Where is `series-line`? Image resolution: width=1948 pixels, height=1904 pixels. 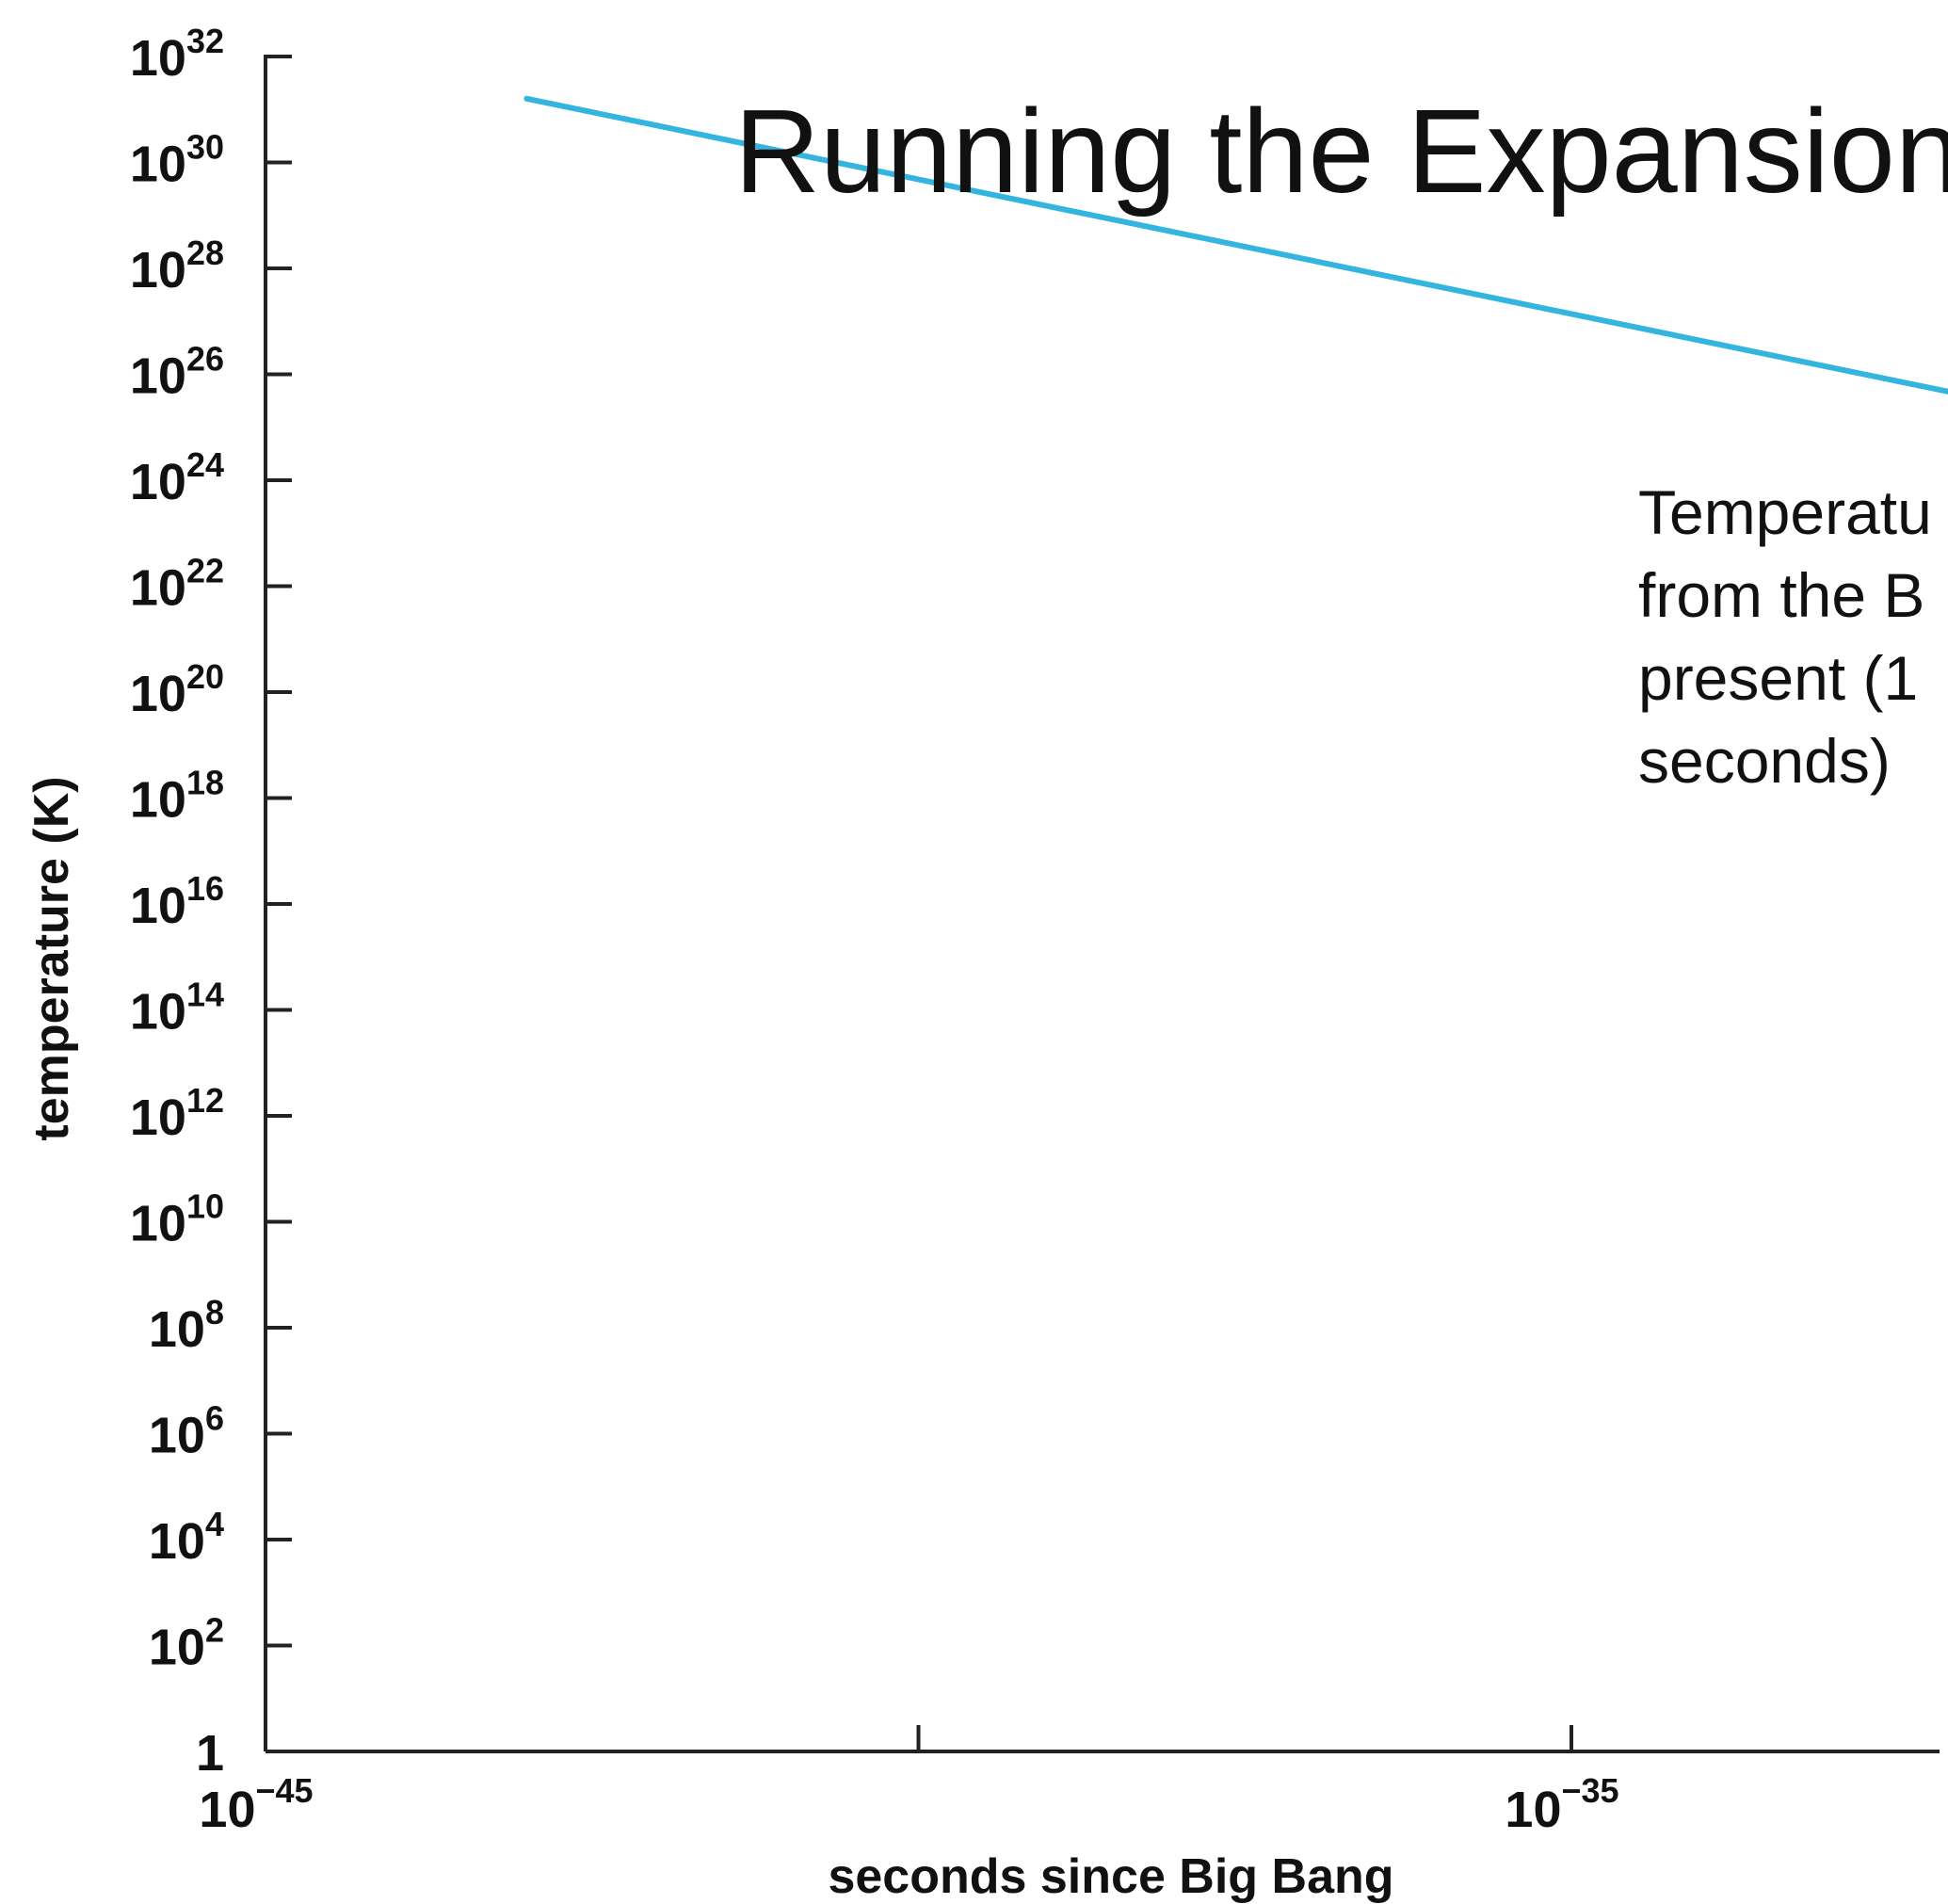
series-line is located at coordinates (1235, 245).